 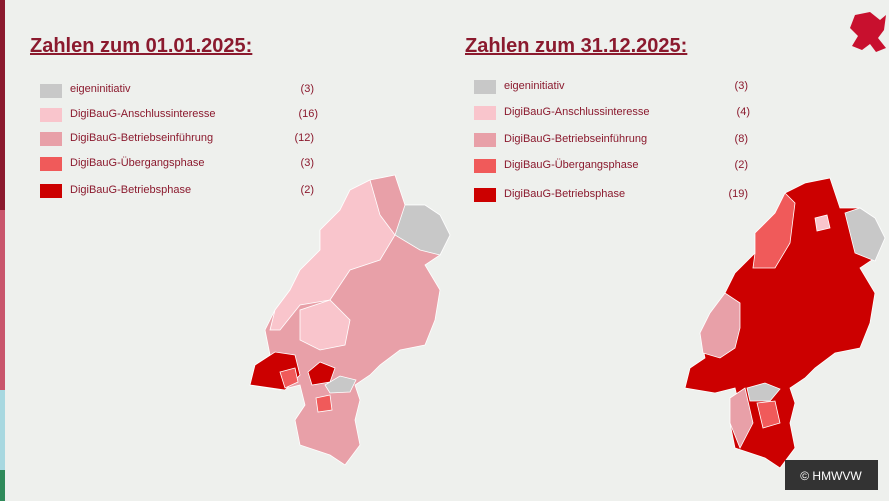 I want to click on legend-count: (4), so click(x=743, y=112).